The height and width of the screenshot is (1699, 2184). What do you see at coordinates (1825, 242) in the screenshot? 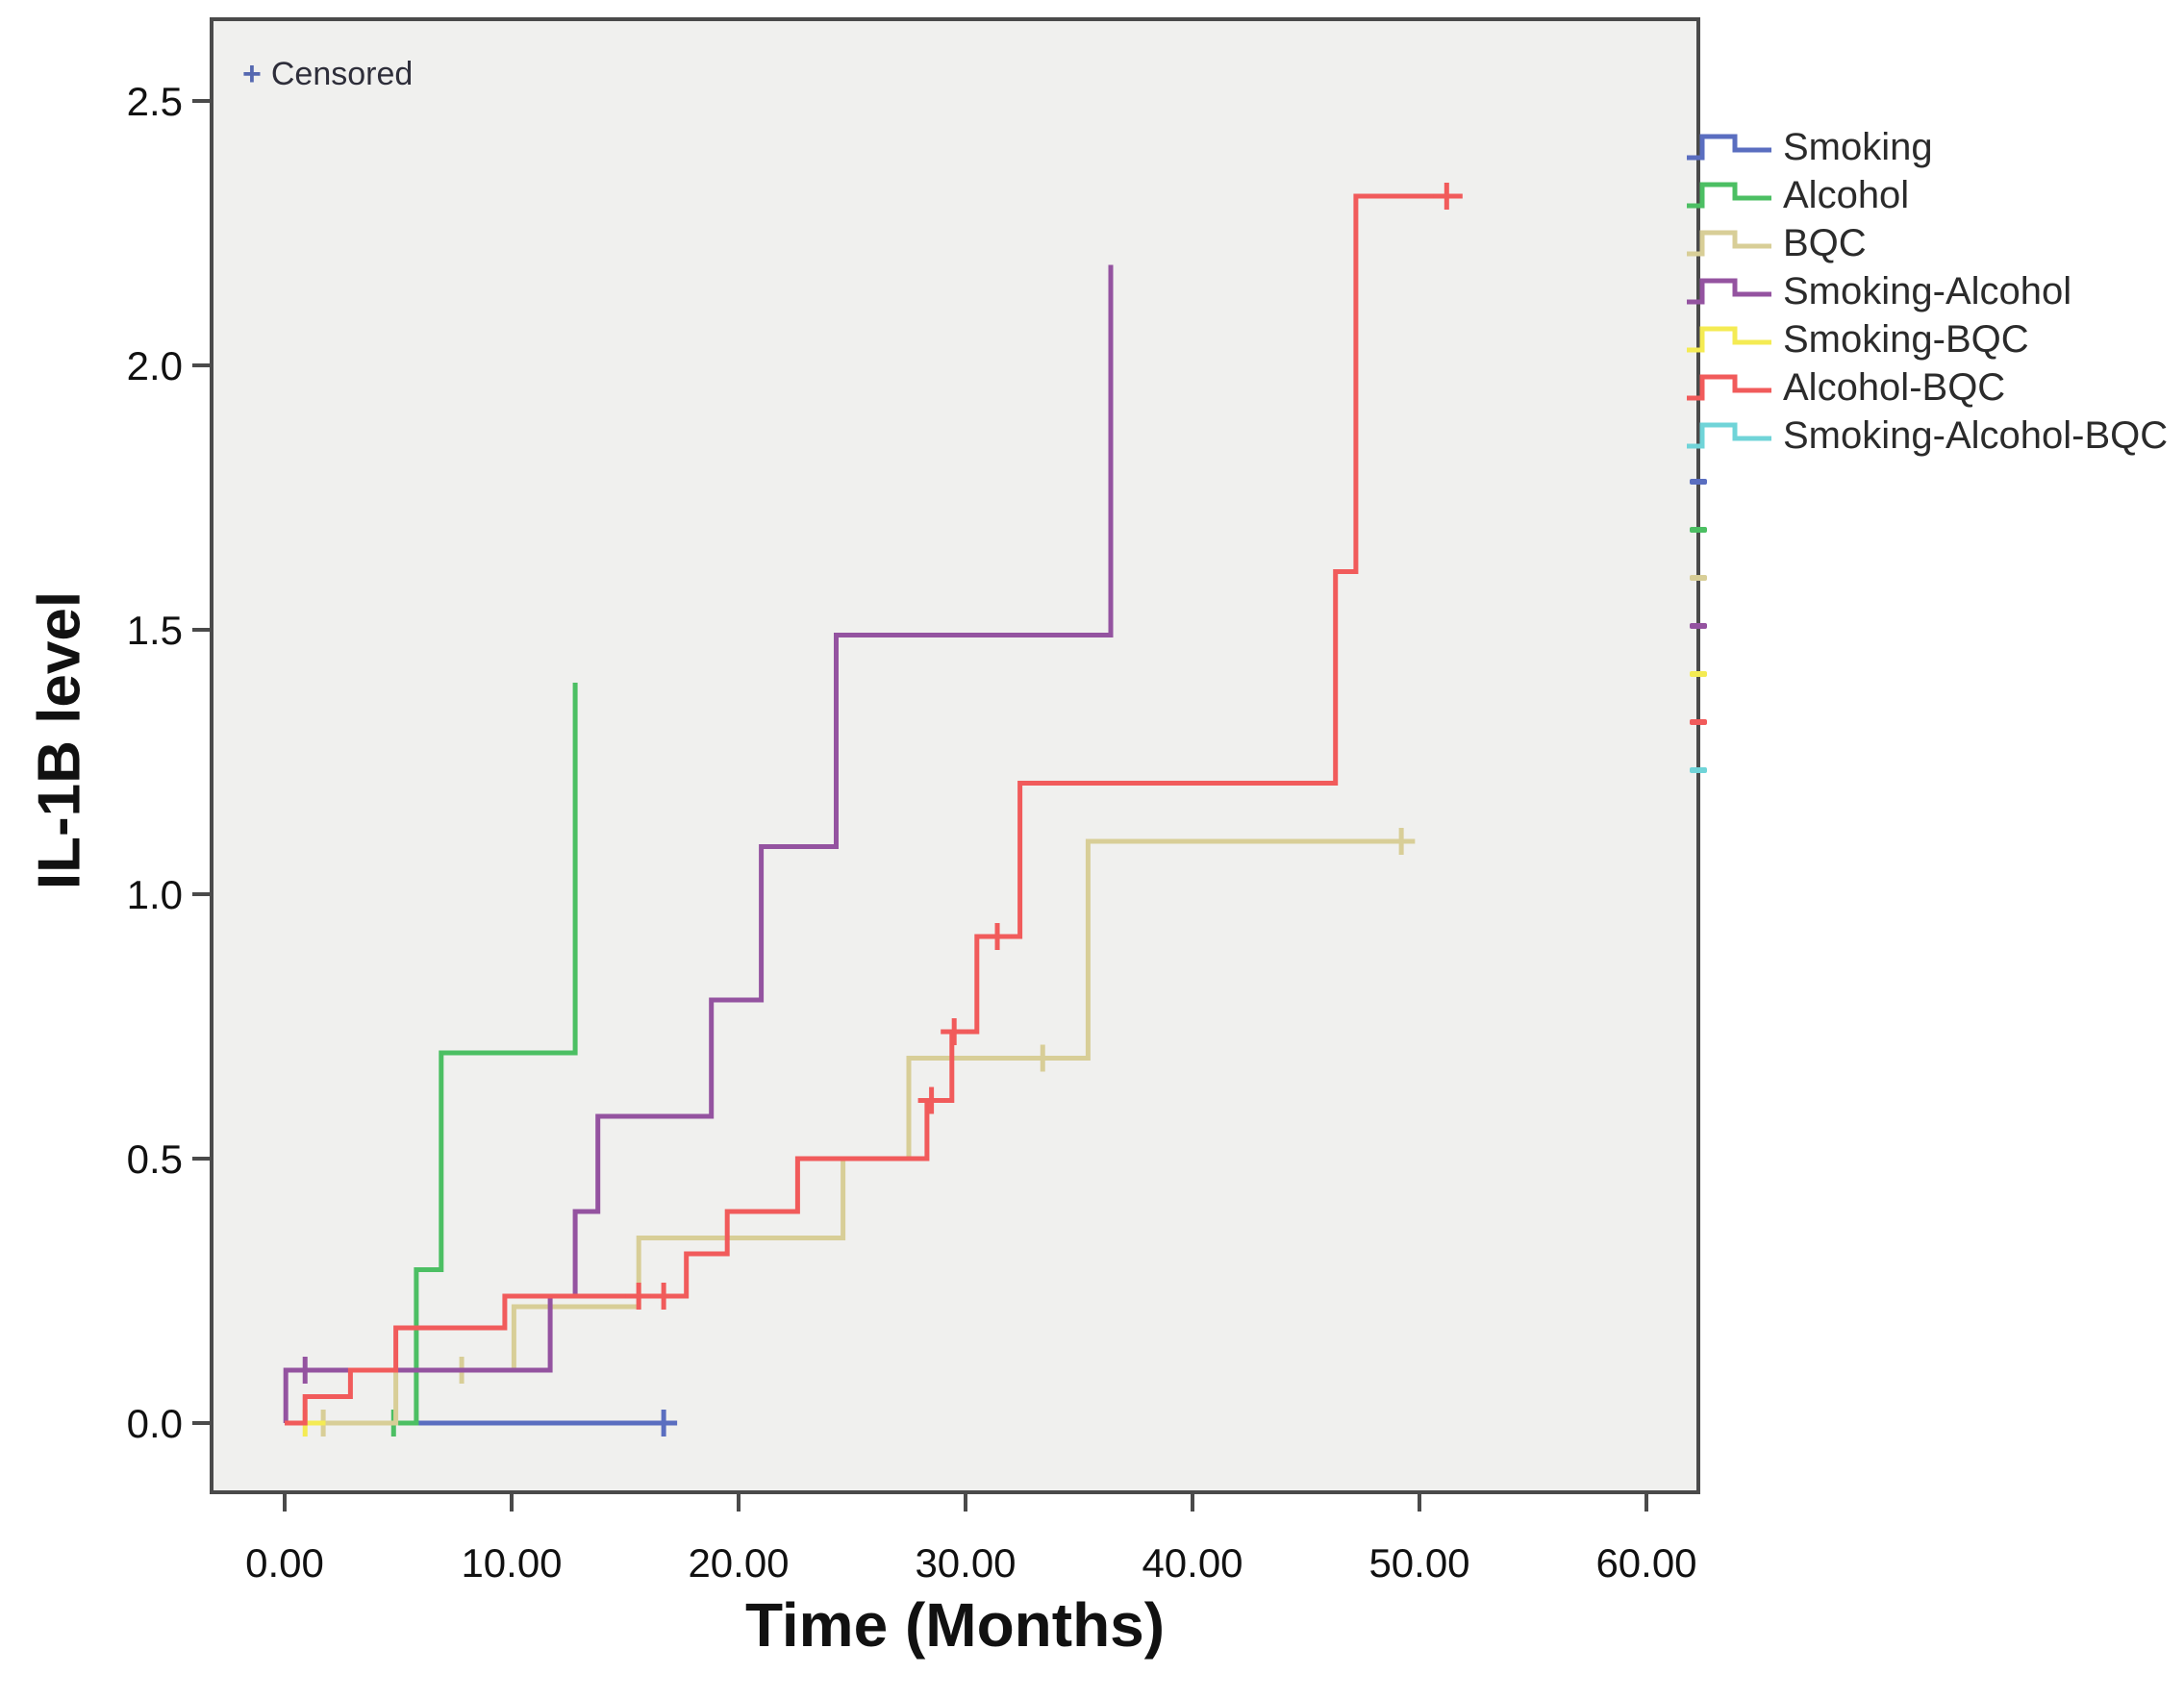
I see `legend-label: BQC` at bounding box center [1825, 242].